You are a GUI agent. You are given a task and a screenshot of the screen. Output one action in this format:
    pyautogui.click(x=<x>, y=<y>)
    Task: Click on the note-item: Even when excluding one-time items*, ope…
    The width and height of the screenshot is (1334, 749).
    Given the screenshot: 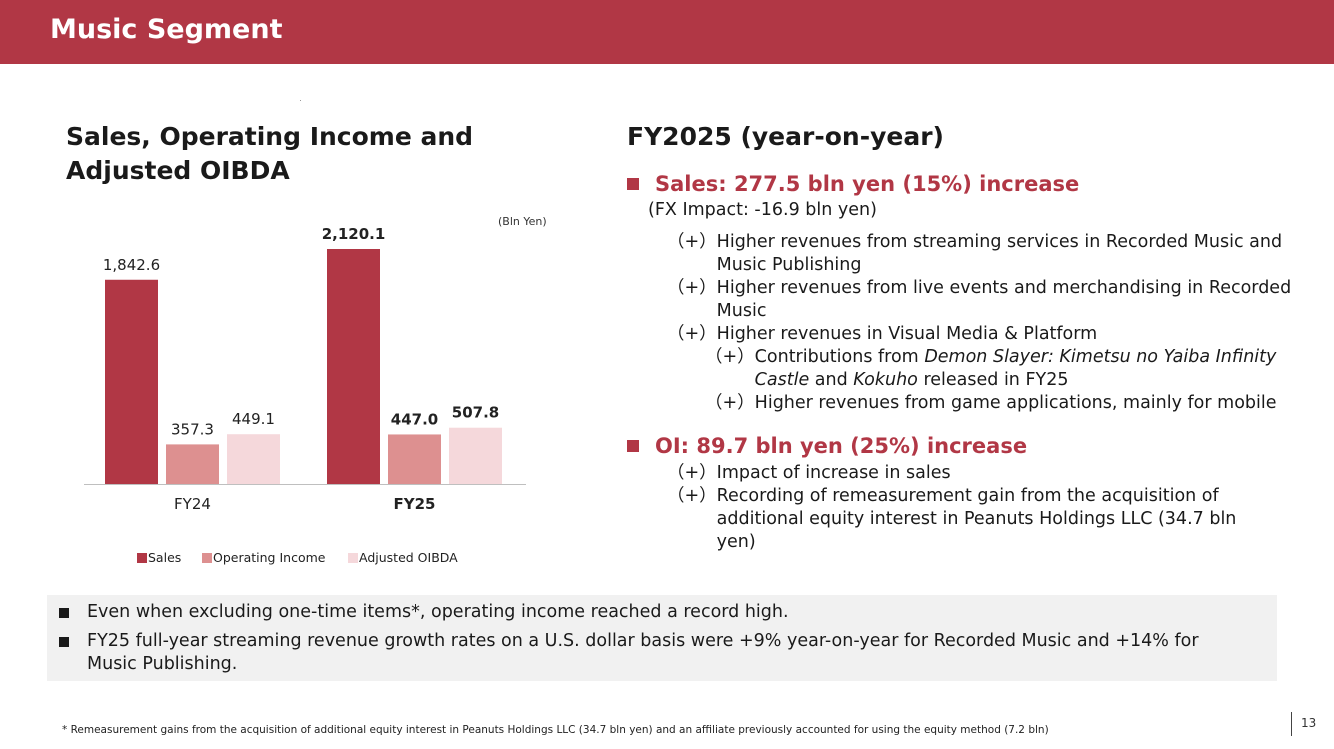 What is the action you would take?
    pyautogui.click(x=654, y=612)
    